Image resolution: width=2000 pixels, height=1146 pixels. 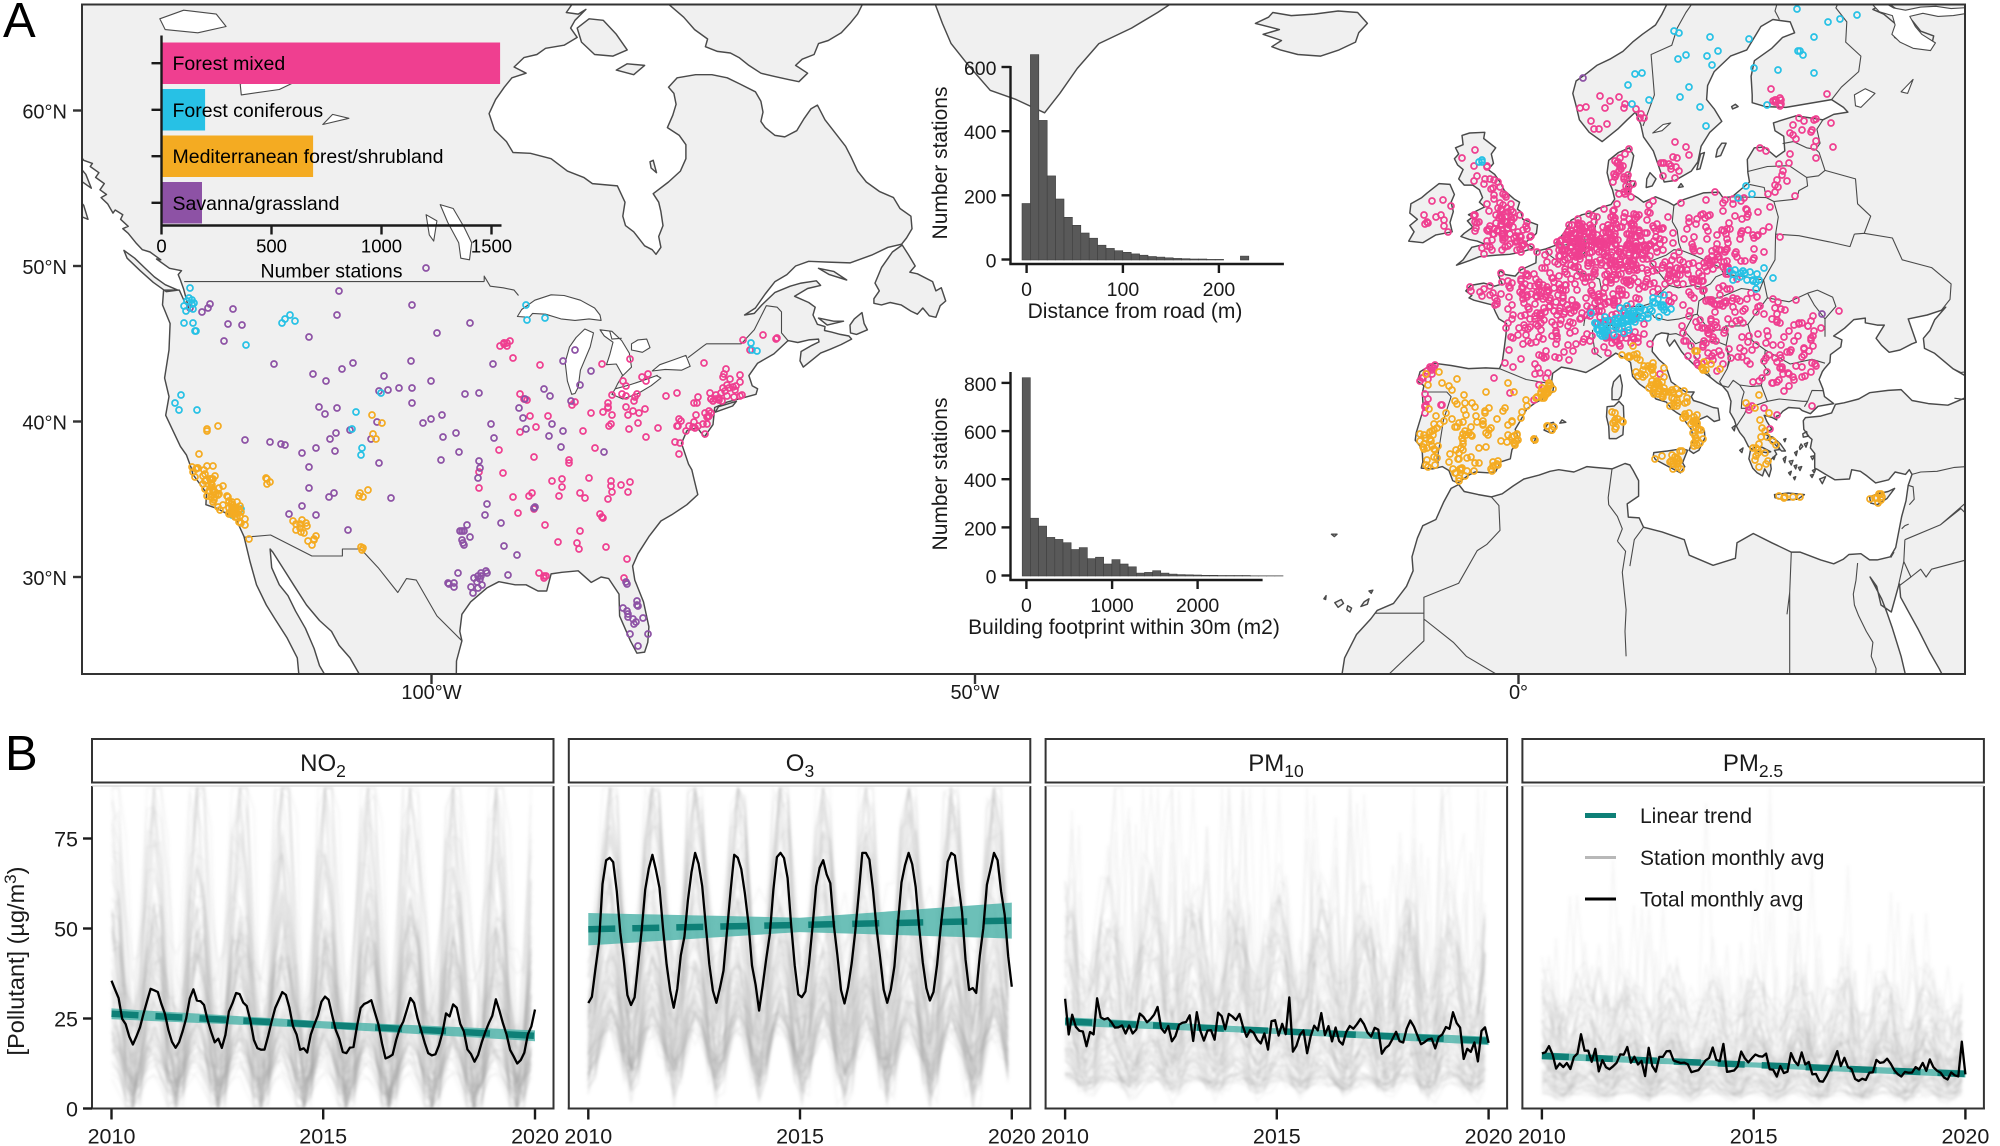 I want to click on svg-text: 100°W, so click(x=431, y=693).